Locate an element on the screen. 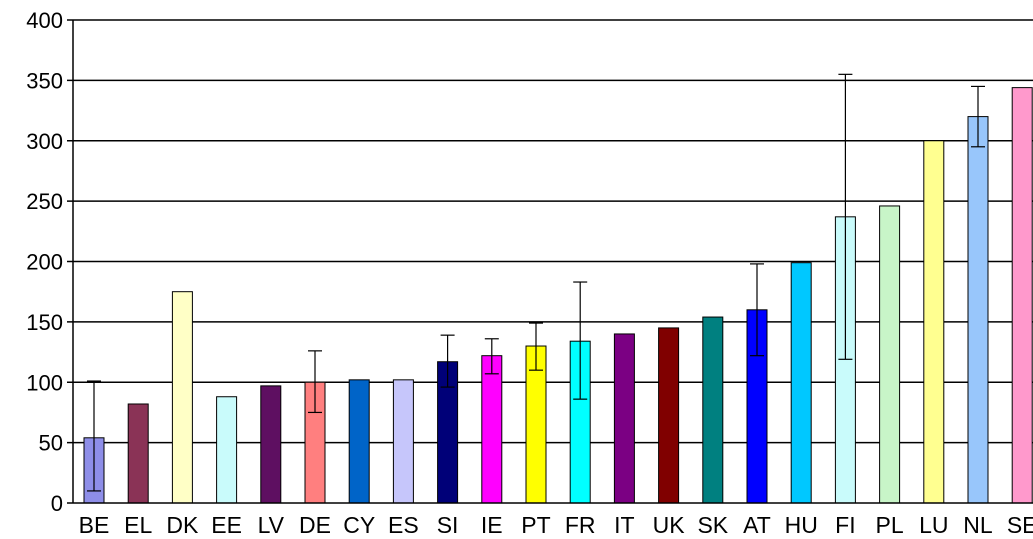 The height and width of the screenshot is (539, 1033). bar-el is located at coordinates (138, 453).